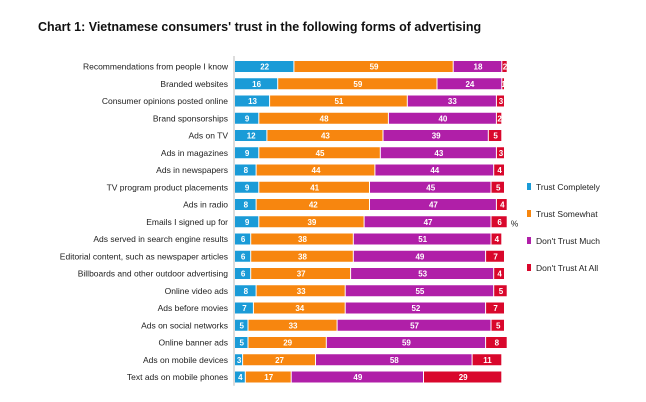 This screenshot has height=402, width=646. Describe the element at coordinates (190, 118) in the screenshot. I see `category-label: Brand sponsorships` at that location.